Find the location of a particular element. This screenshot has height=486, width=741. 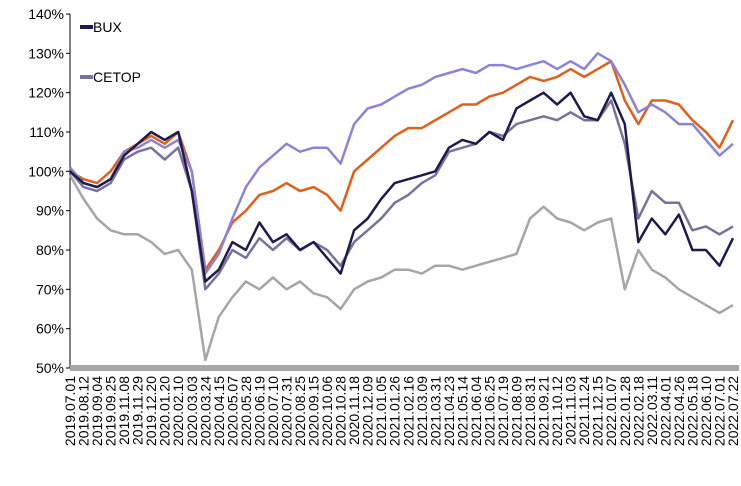

x-tick-label: 2020.11.18 is located at coordinates (354, 410).